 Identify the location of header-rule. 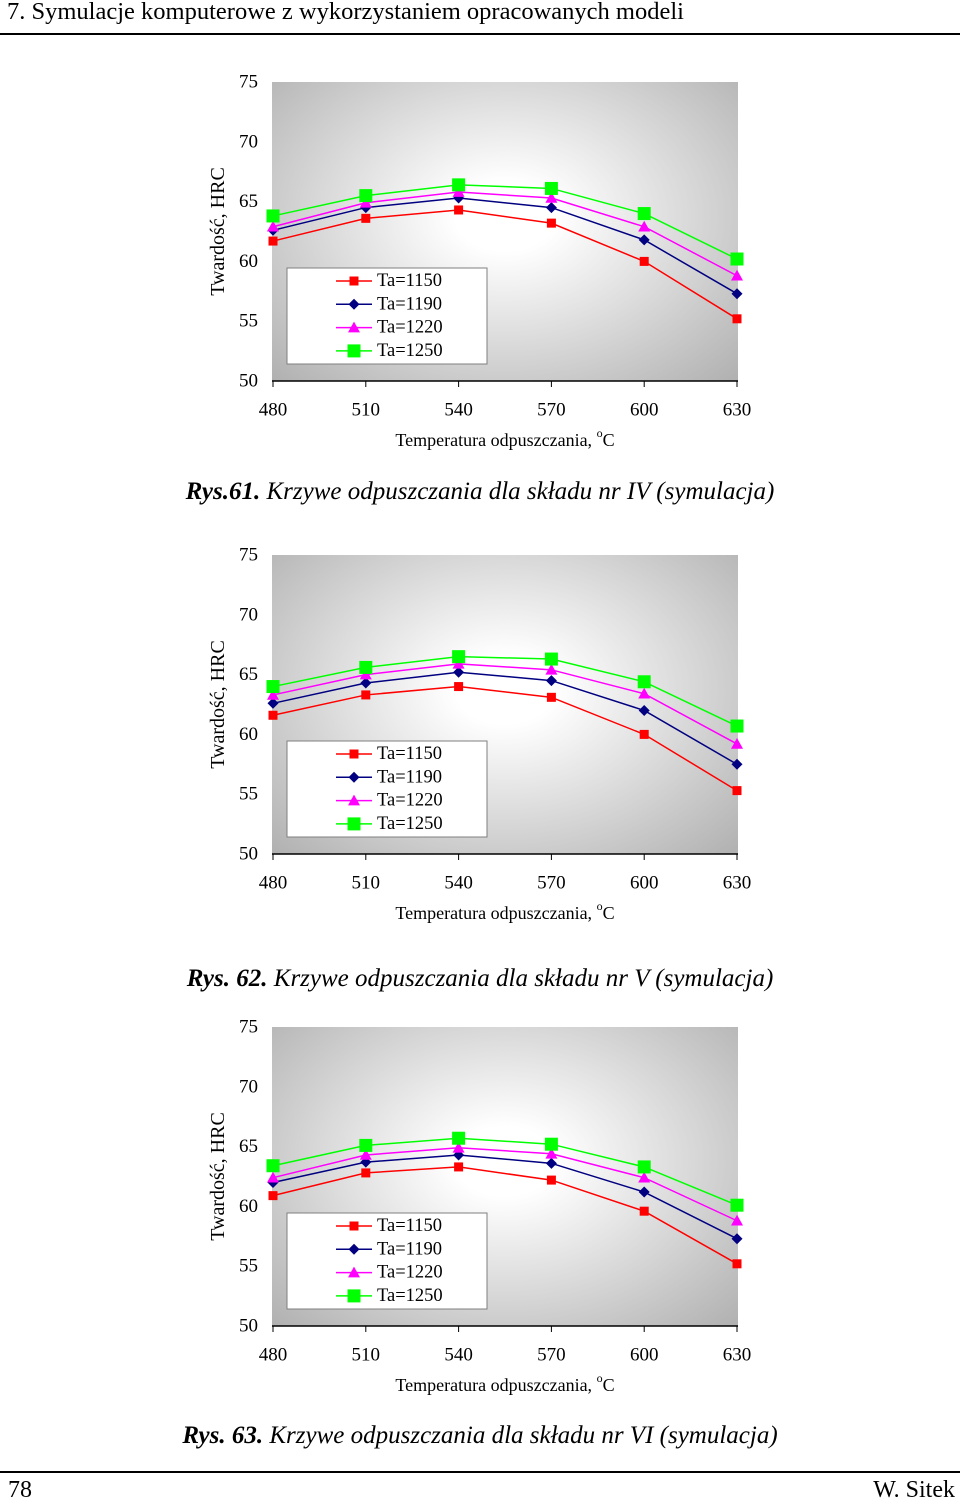
(480, 34).